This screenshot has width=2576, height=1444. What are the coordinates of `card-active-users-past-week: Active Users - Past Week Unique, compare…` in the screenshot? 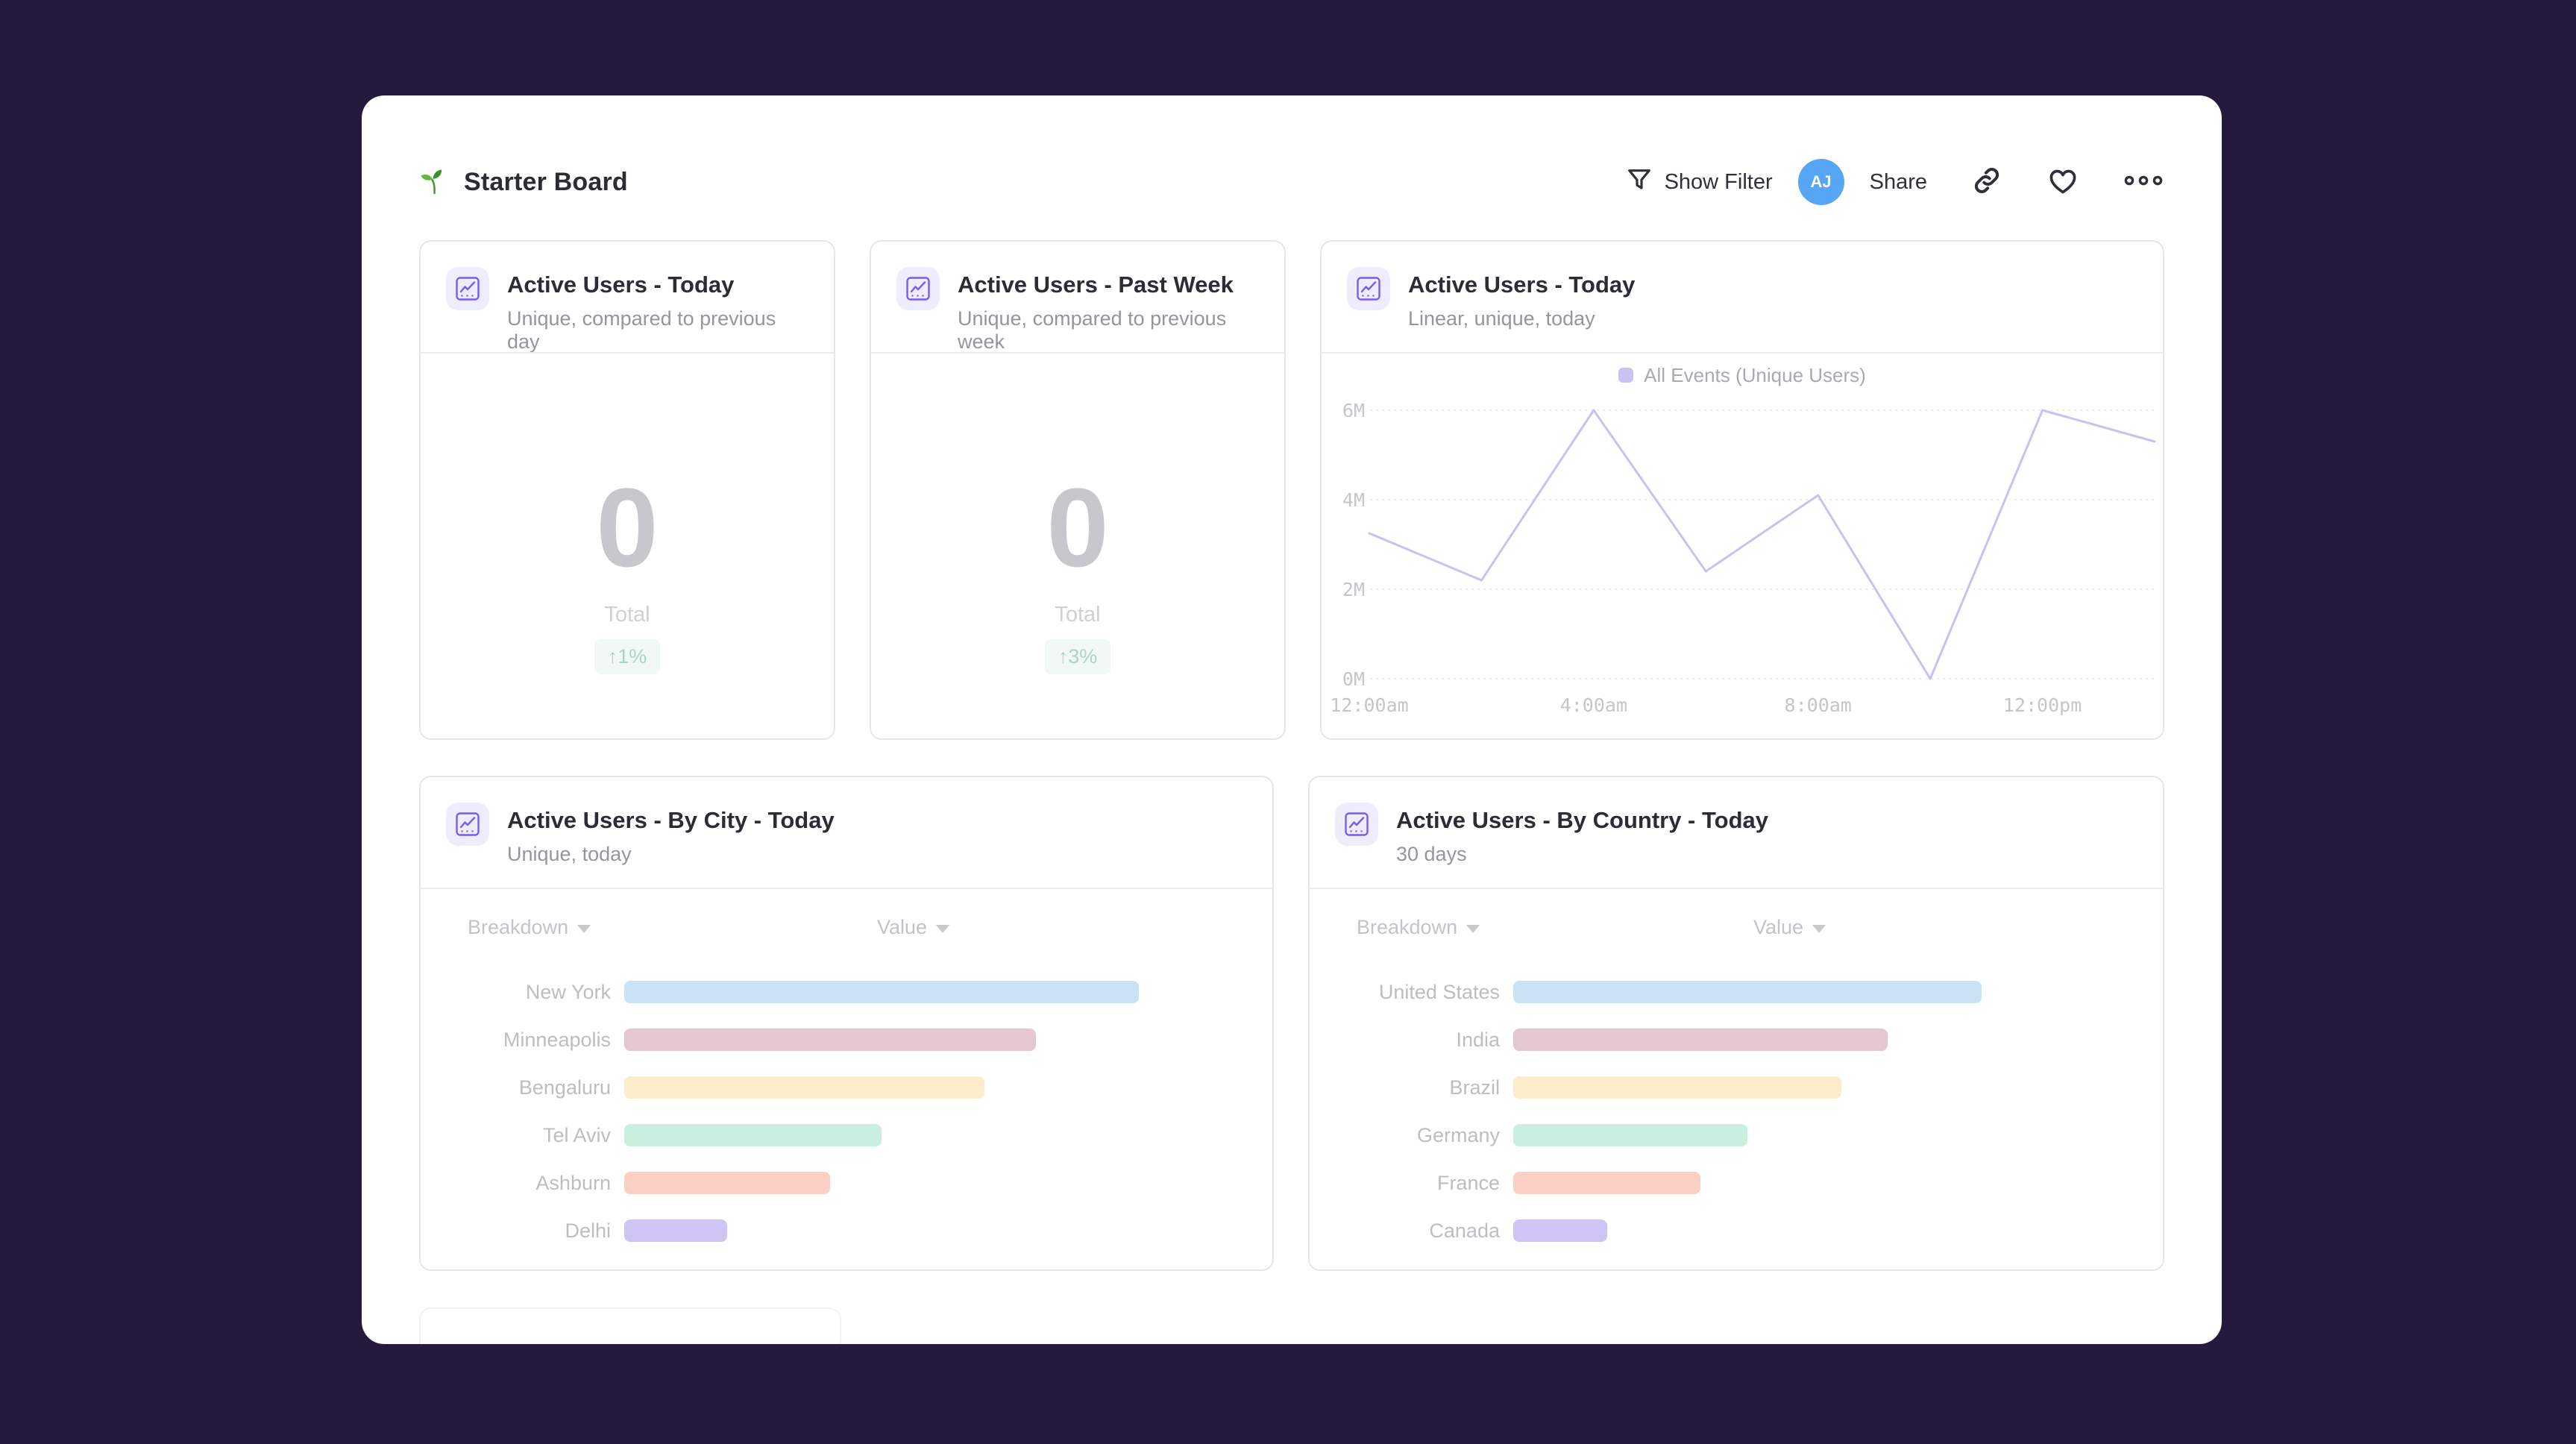 It's located at (1078, 490).